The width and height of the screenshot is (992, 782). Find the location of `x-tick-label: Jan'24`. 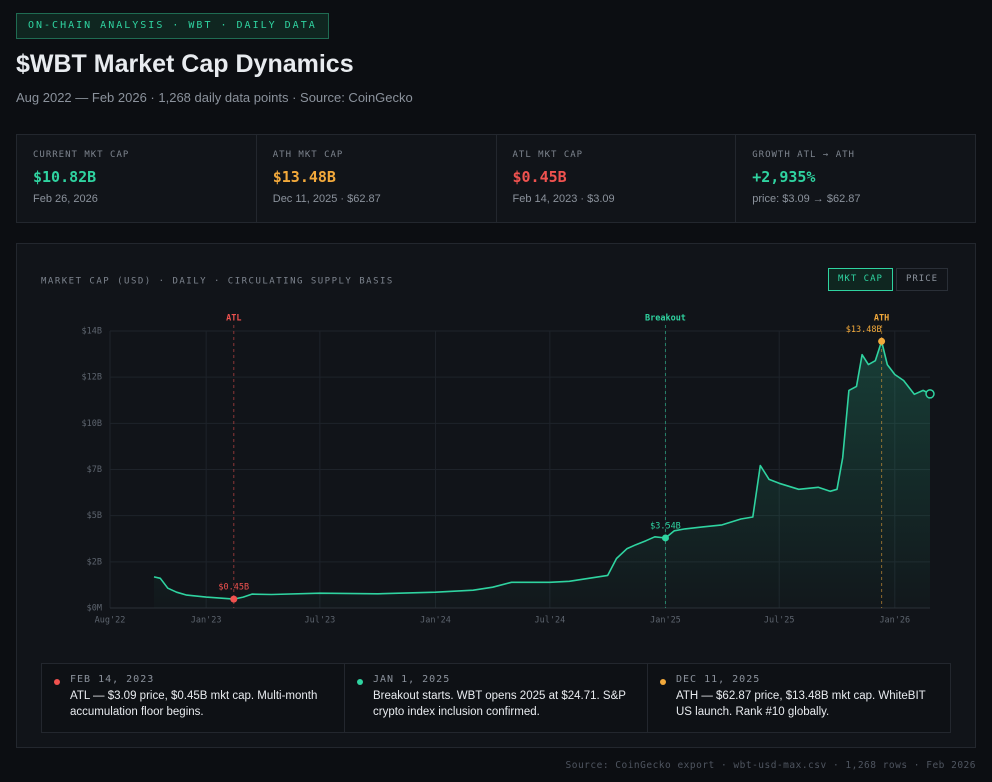

x-tick-label: Jan'24 is located at coordinates (435, 621).